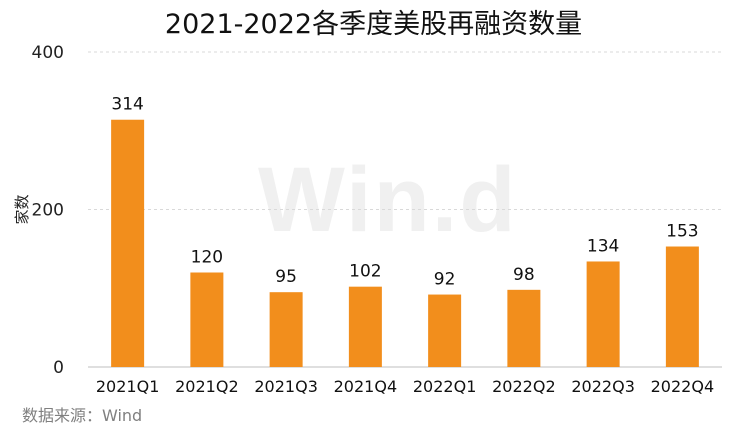  What do you see at coordinates (365, 272) in the screenshot?
I see `data-label: 102` at bounding box center [365, 272].